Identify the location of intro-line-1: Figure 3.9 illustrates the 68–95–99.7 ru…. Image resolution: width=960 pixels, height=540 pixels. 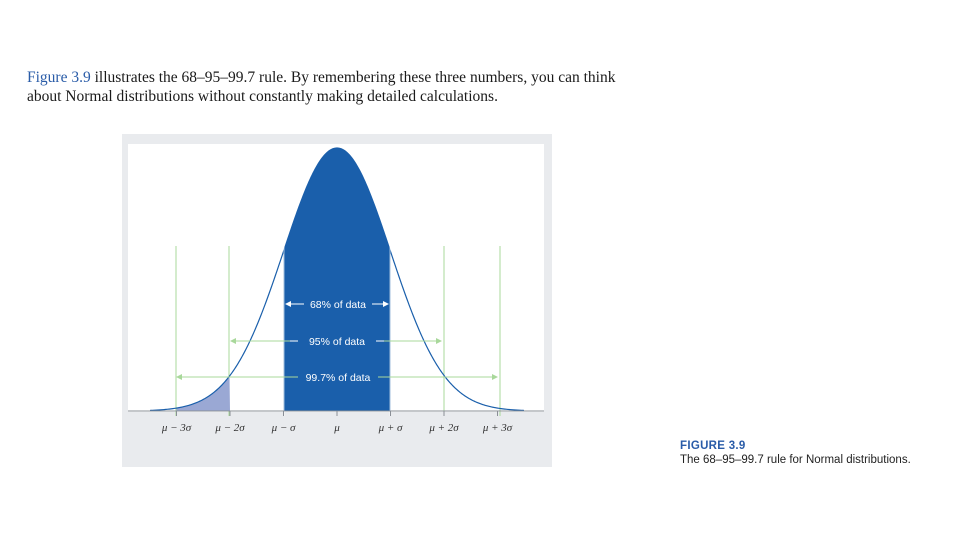
(337, 77).